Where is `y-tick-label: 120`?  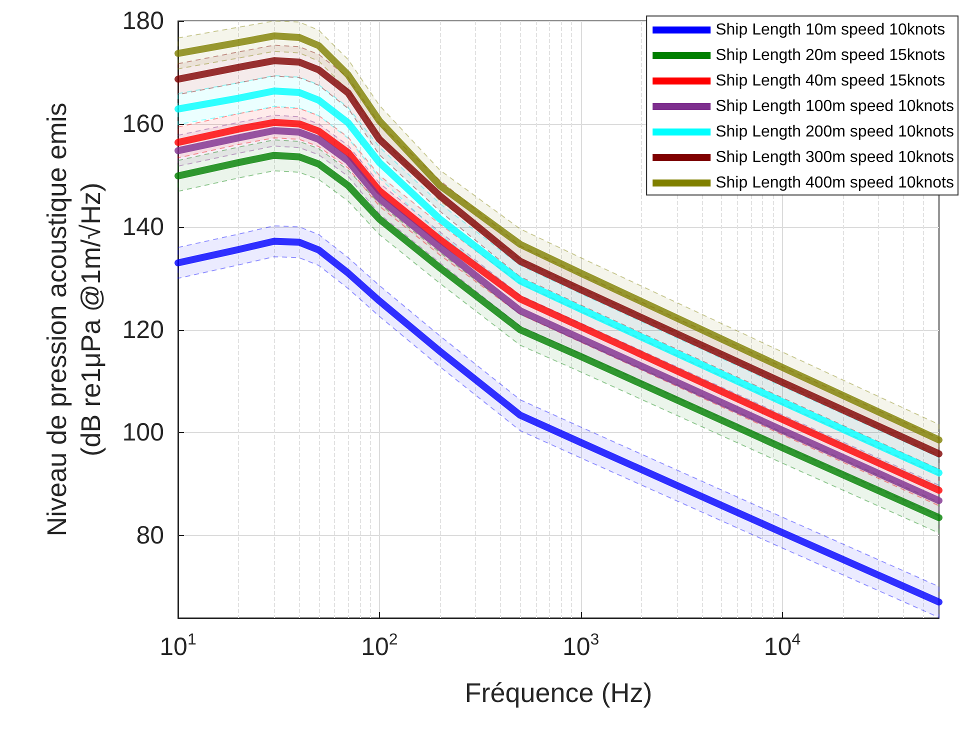
y-tick-label: 120 is located at coordinates (143, 330).